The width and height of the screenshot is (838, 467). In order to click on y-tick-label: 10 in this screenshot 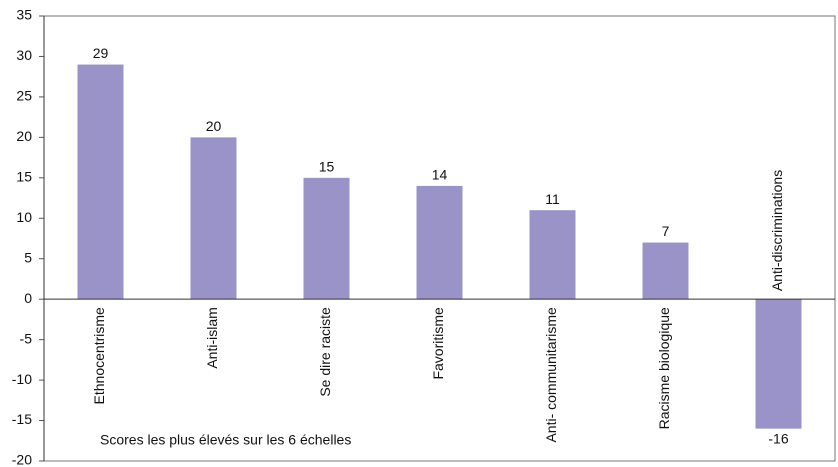, I will do `click(24, 217)`.